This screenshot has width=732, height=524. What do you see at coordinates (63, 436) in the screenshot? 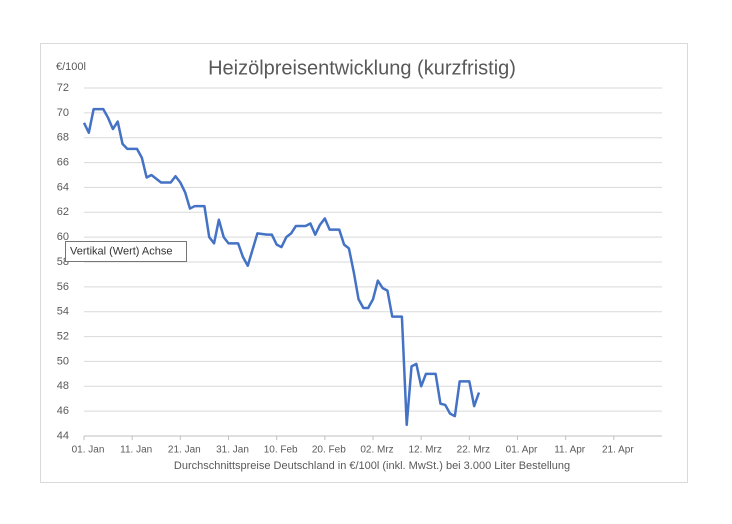
I see `y-tick-label: 44` at bounding box center [63, 436].